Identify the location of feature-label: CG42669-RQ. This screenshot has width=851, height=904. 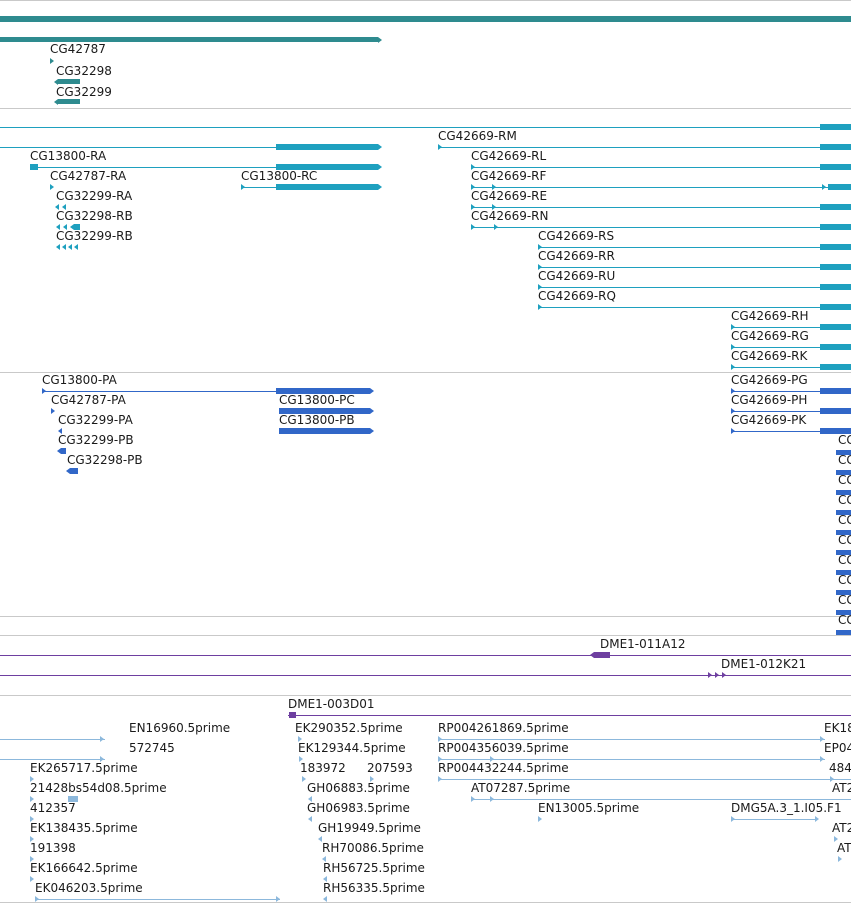
(577, 296).